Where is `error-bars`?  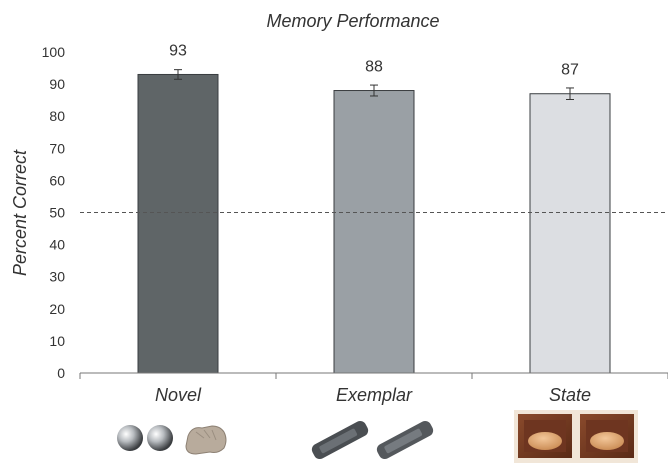
error-bars is located at coordinates (374, 85).